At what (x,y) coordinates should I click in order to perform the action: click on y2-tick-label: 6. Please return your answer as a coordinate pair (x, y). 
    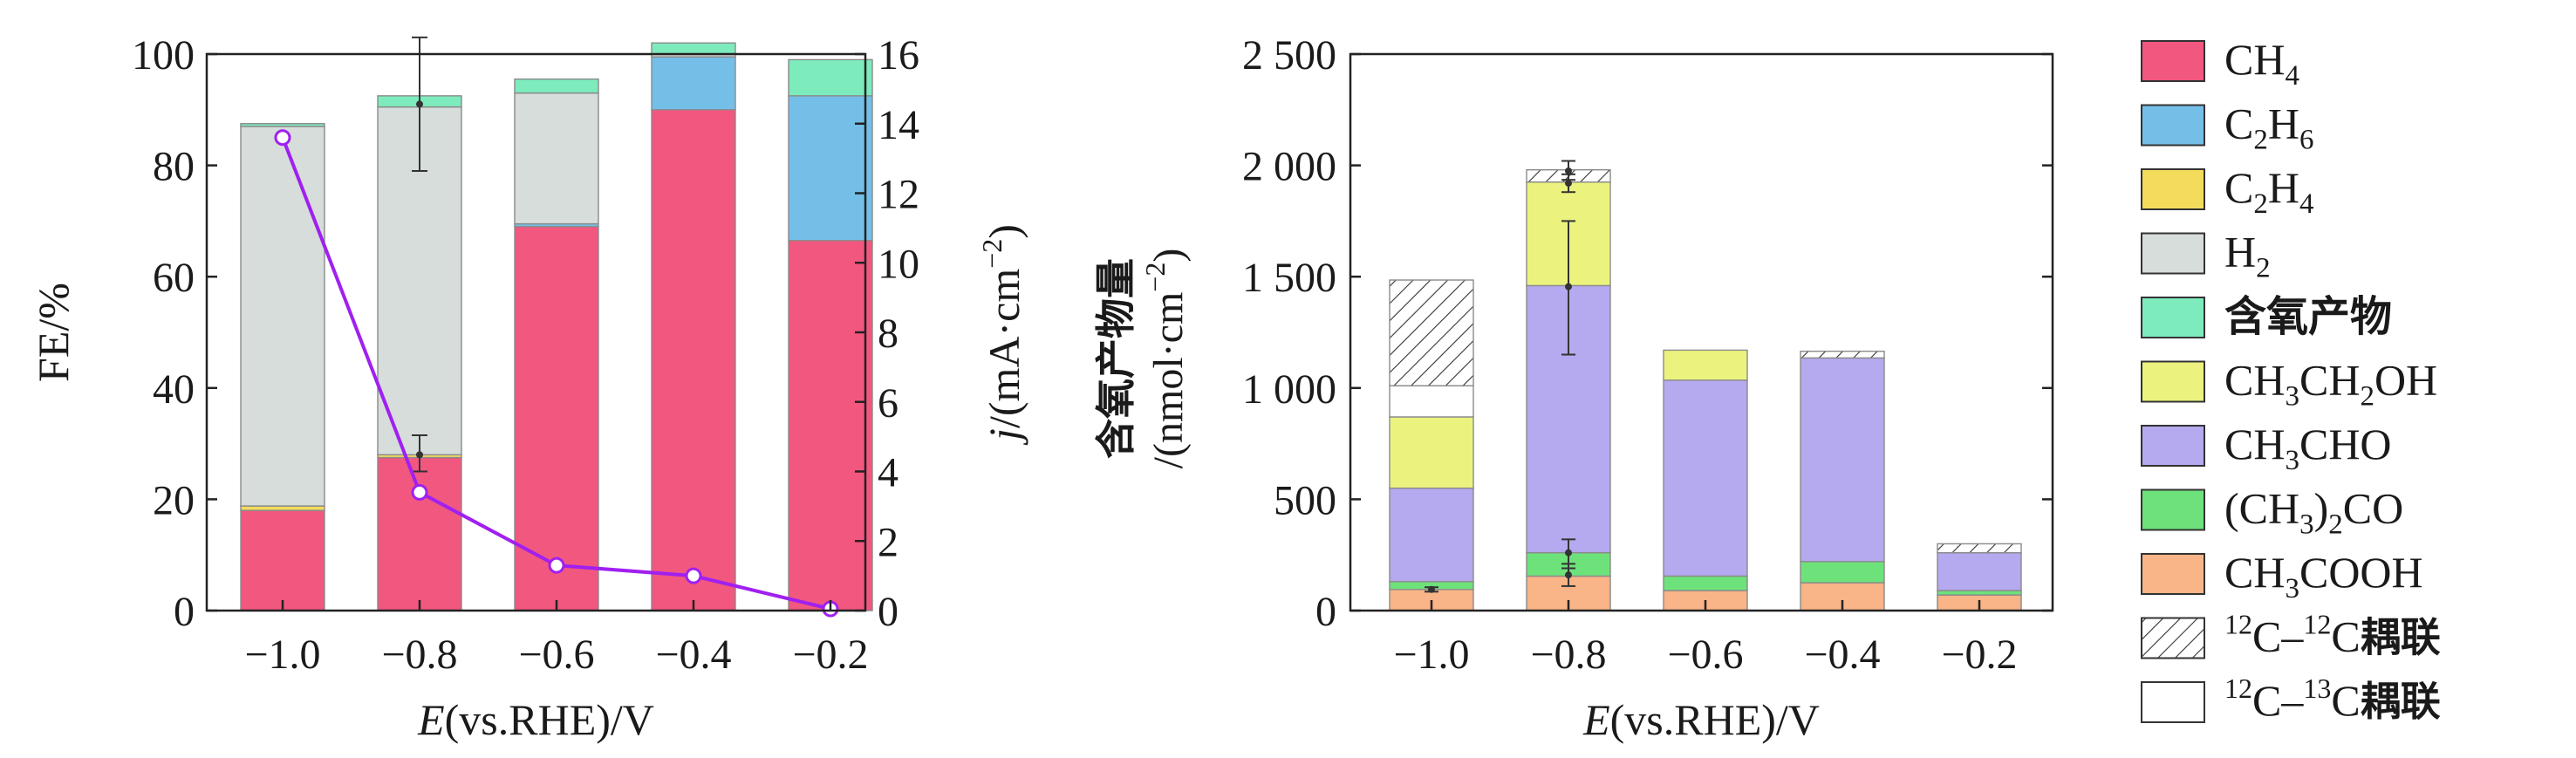
    Looking at the image, I should click on (888, 403).